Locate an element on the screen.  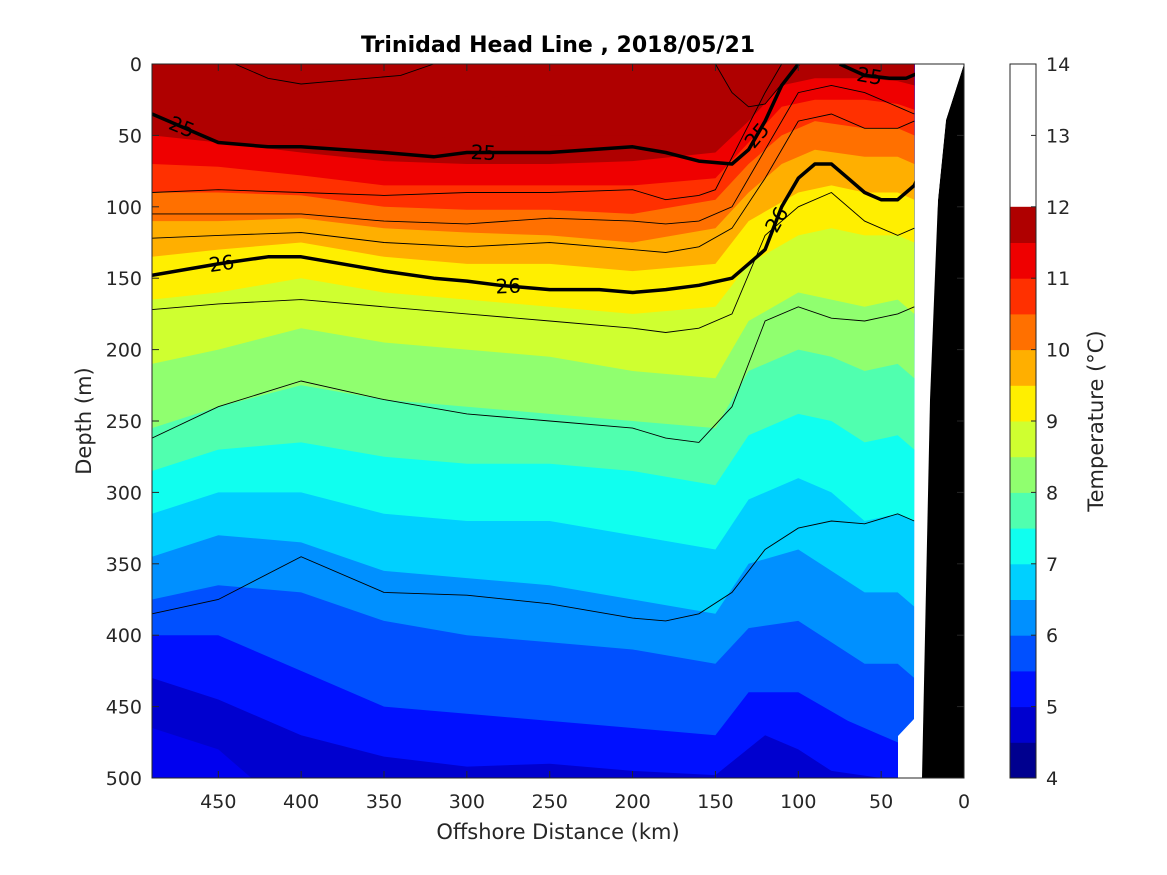
white-strip is located at coordinates (940, 202).